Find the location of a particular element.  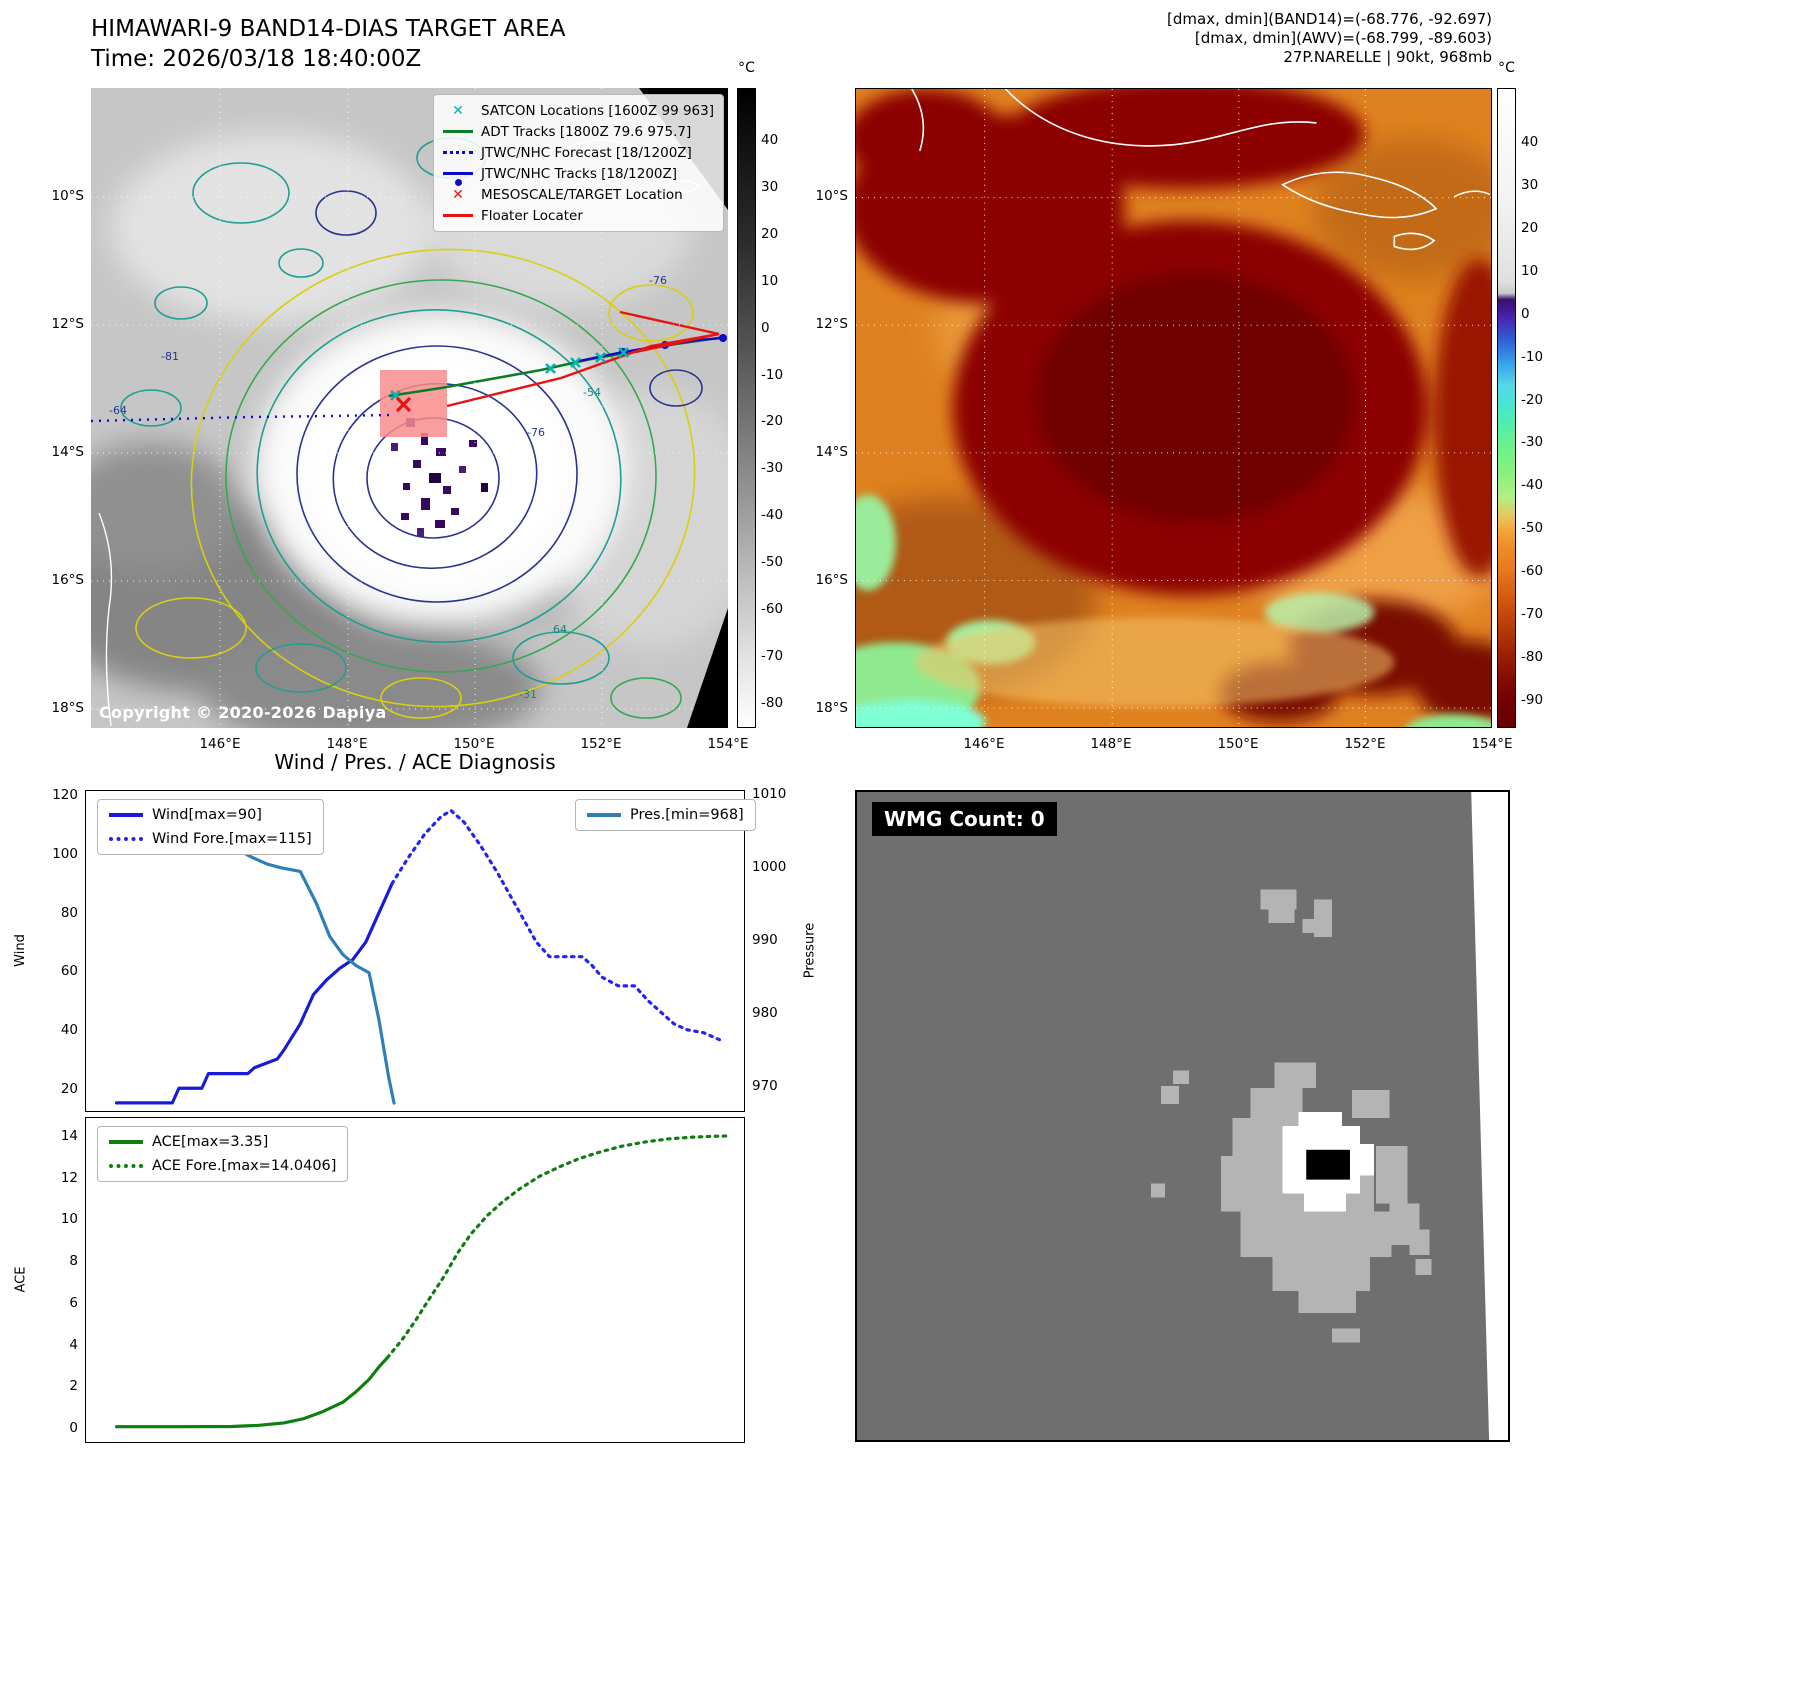

tick-label: 60 is located at coordinates (69, 971).